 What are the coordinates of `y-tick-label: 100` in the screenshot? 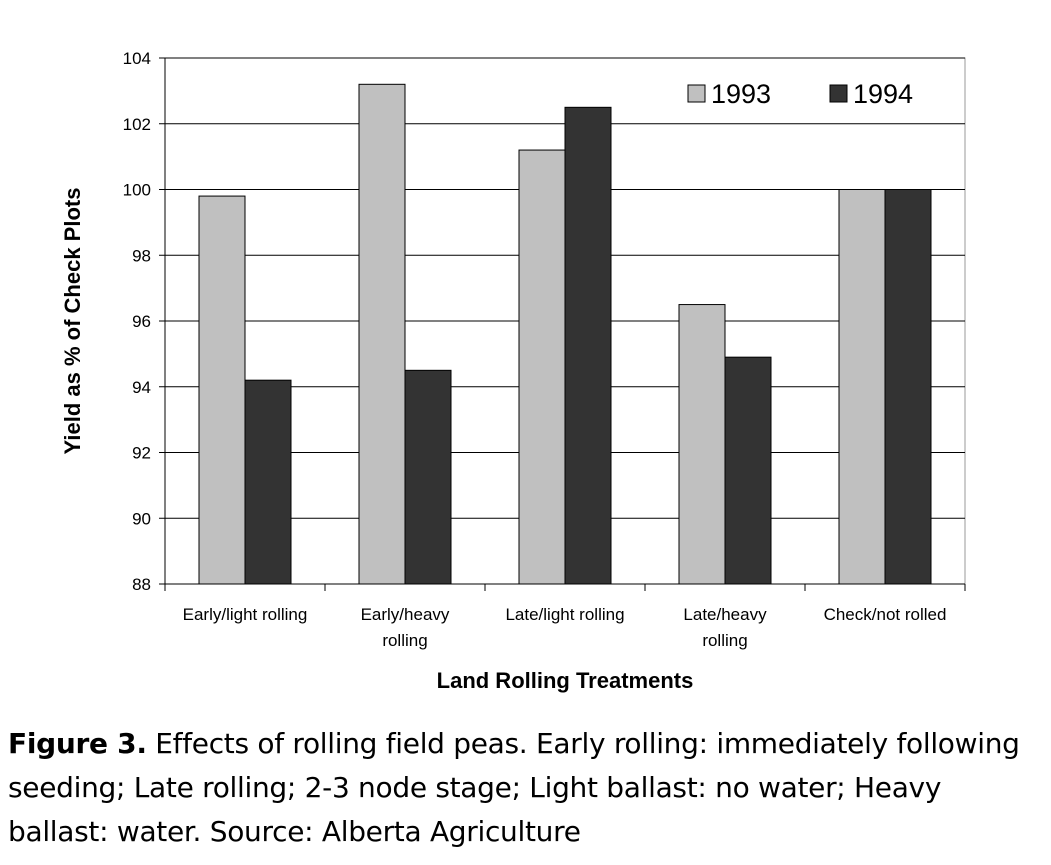 It's located at (137, 190).